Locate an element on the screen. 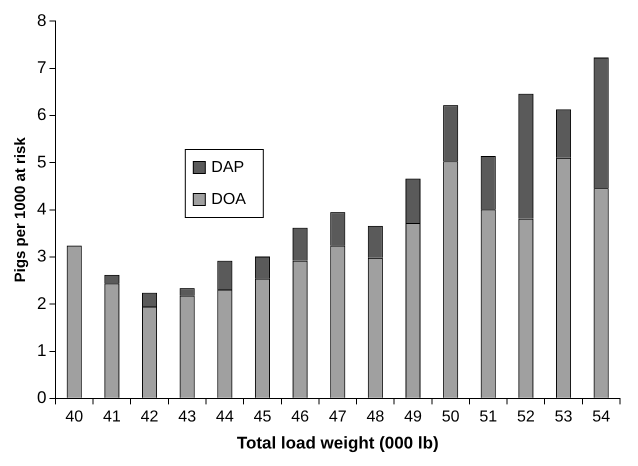  y-tick-label: 3 is located at coordinates (41, 256).